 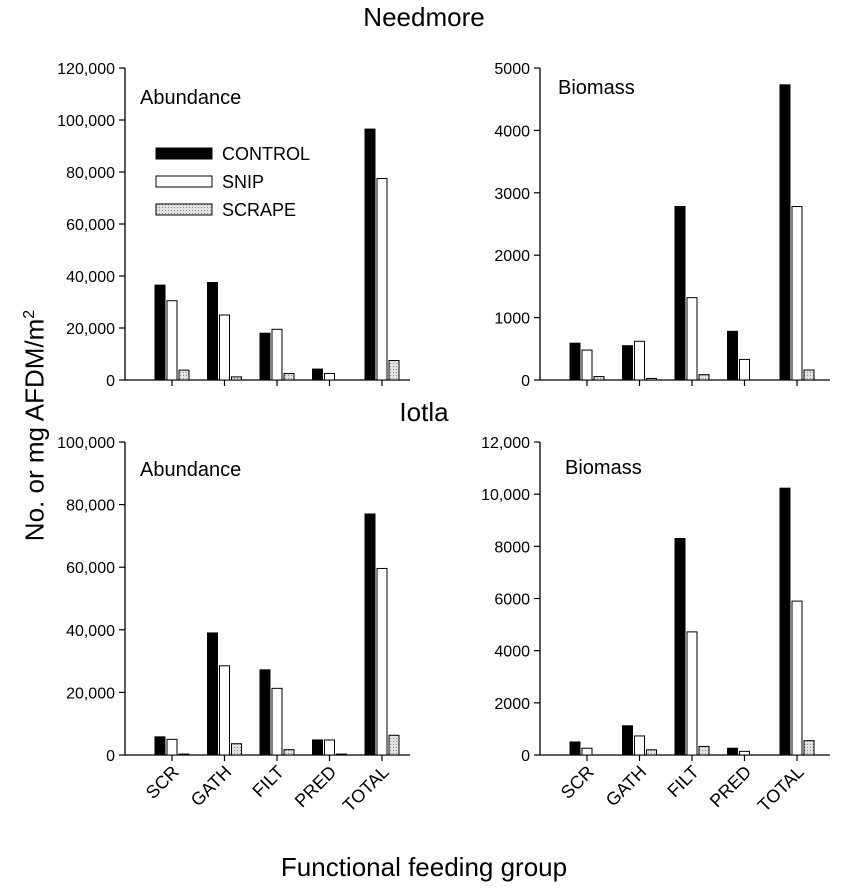 What do you see at coordinates (243, 182) in the screenshot?
I see `legend-label-snip: SNIP` at bounding box center [243, 182].